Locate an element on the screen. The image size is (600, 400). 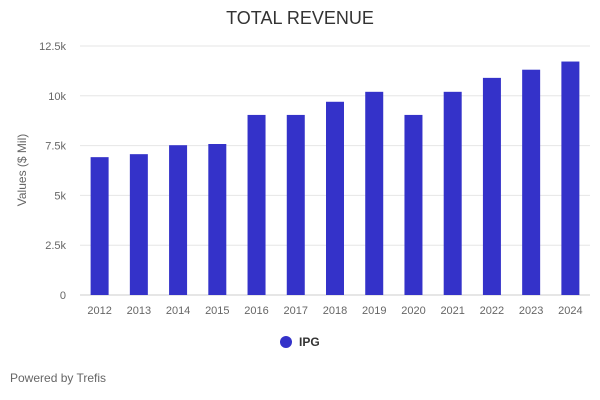
x-tick-label: 2012 is located at coordinates (99, 311).